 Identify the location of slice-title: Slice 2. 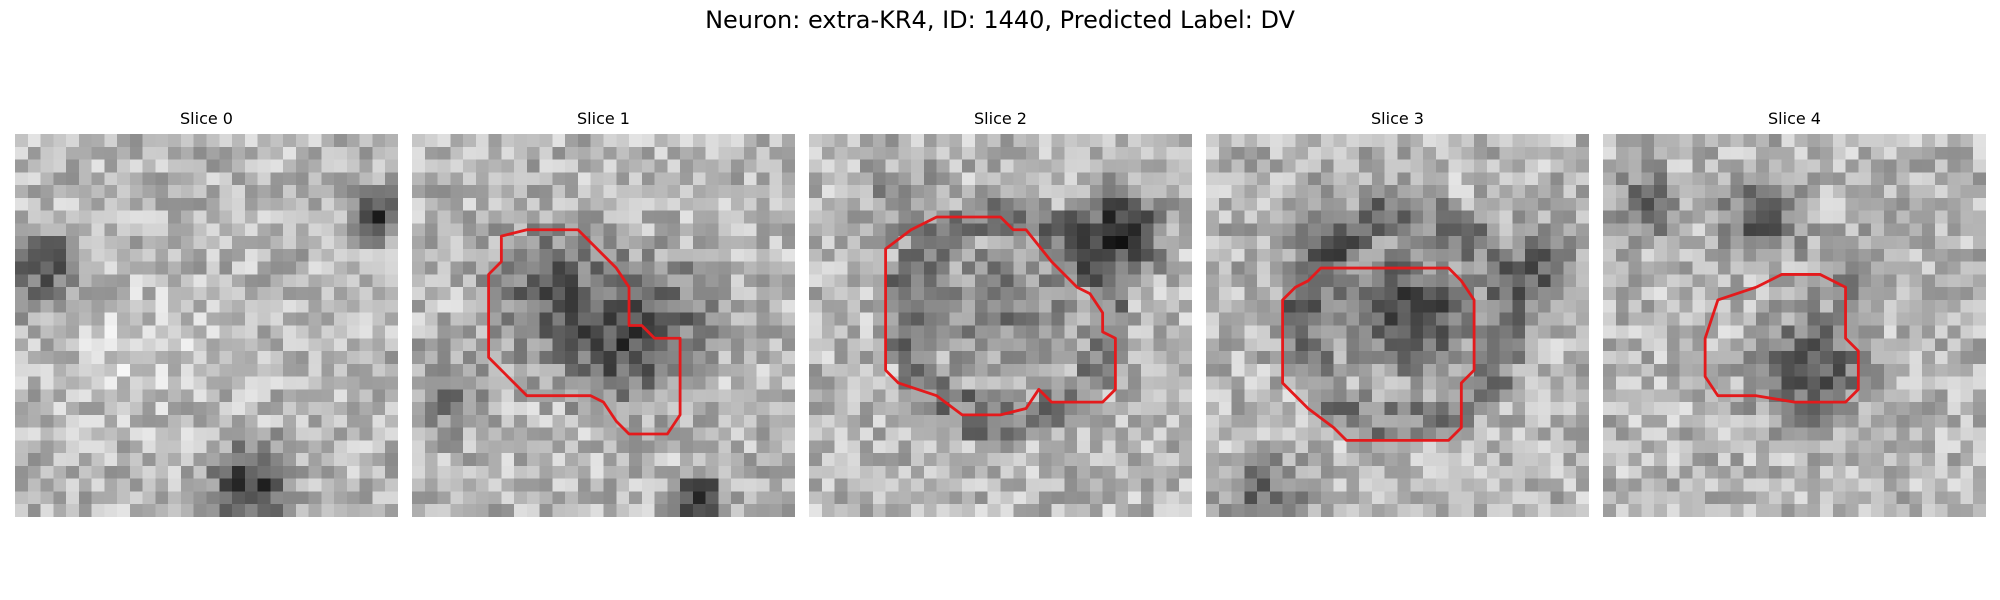
(1000, 118).